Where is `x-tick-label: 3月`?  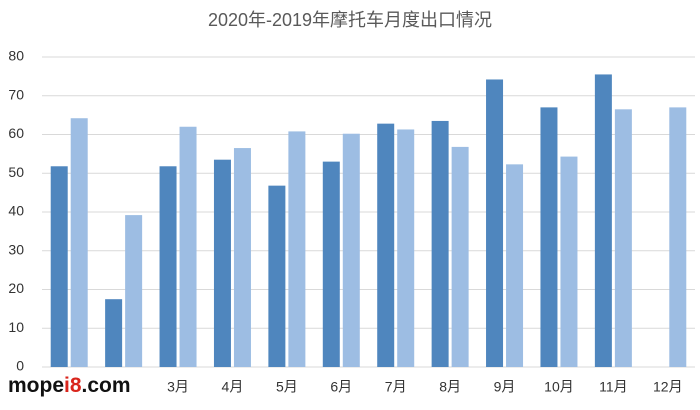 x-tick-label: 3月 is located at coordinates (178, 387).